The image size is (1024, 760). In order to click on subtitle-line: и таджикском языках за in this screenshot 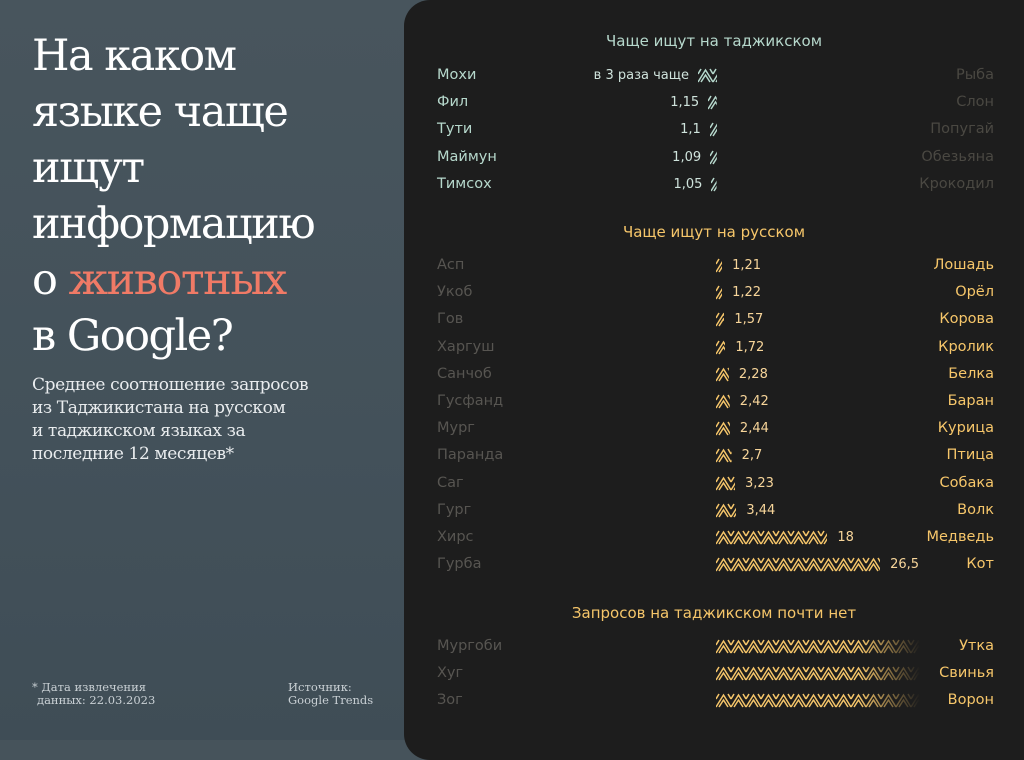, I will do `click(139, 431)`.